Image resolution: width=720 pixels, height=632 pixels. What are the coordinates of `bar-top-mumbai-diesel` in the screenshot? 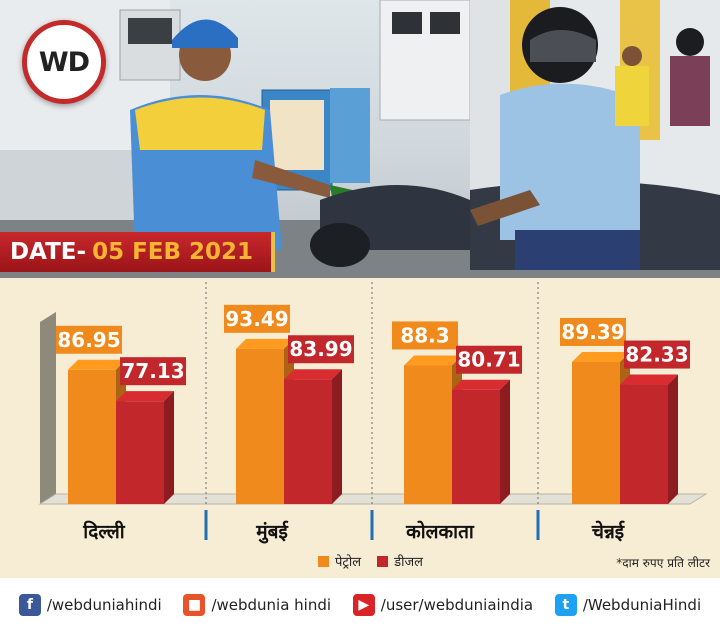 It's located at (313, 374).